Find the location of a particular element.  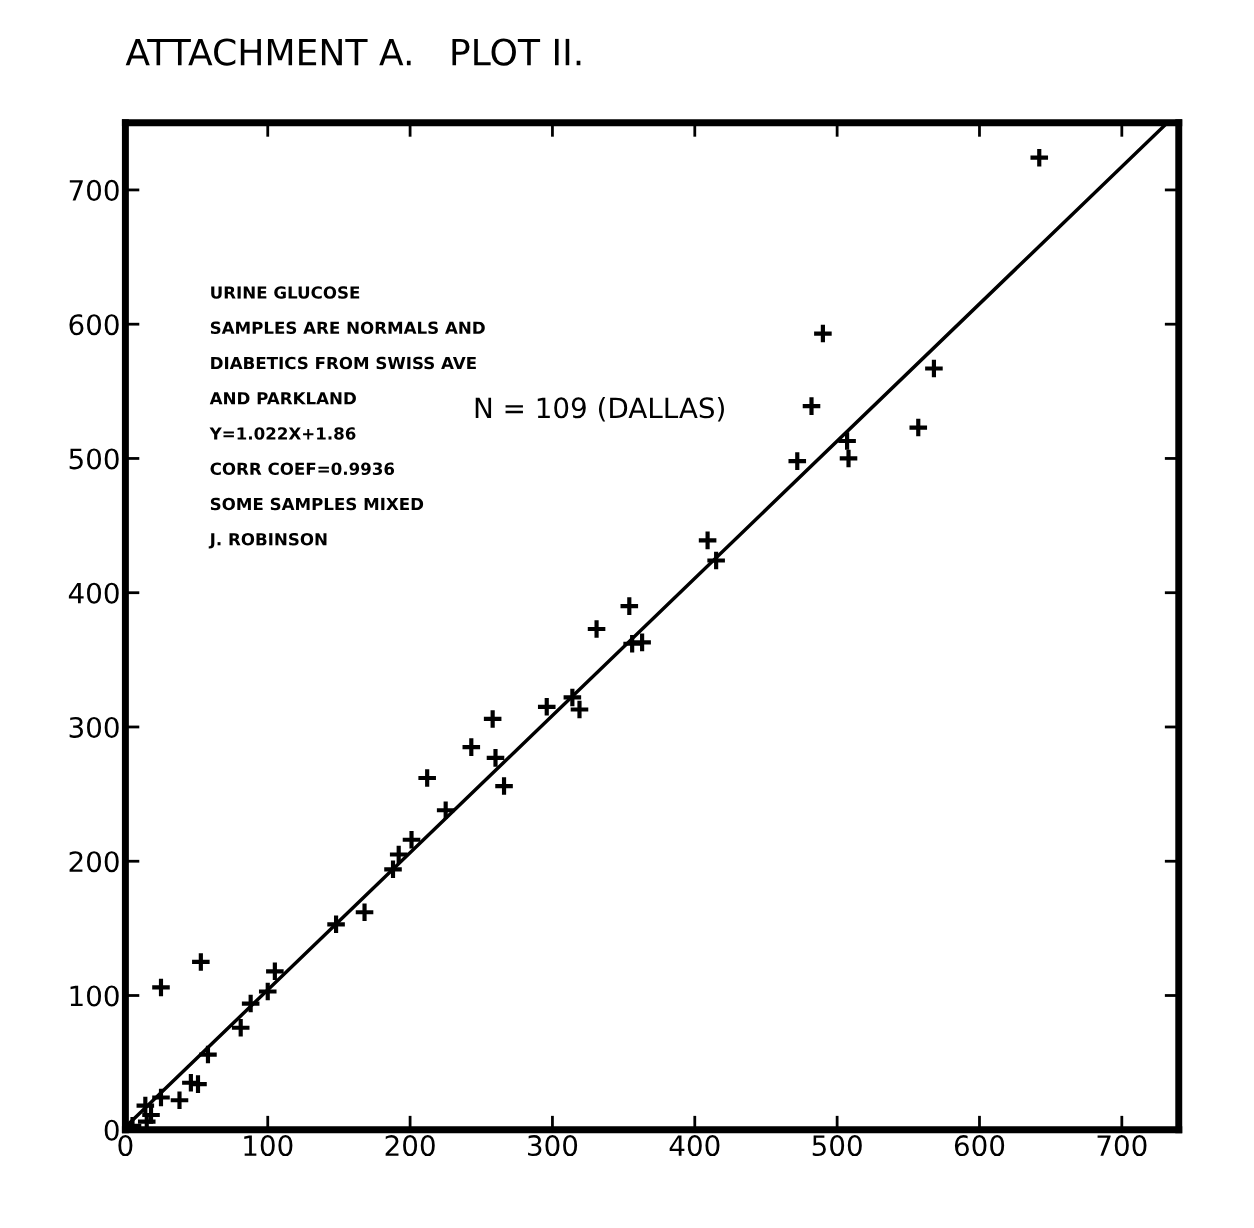

y-tick-label: 500 is located at coordinates (94, 459).